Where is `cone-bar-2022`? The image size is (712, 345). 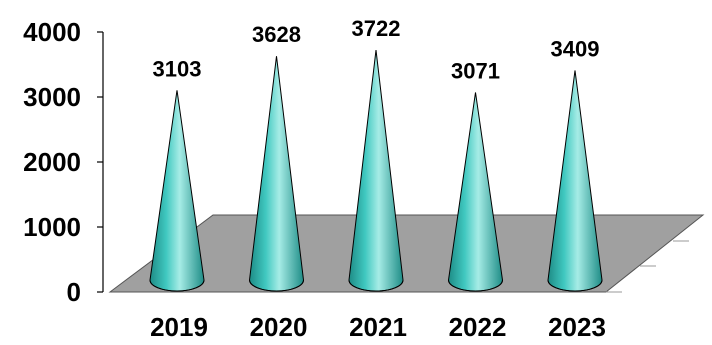 cone-bar-2022 is located at coordinates (475, 192).